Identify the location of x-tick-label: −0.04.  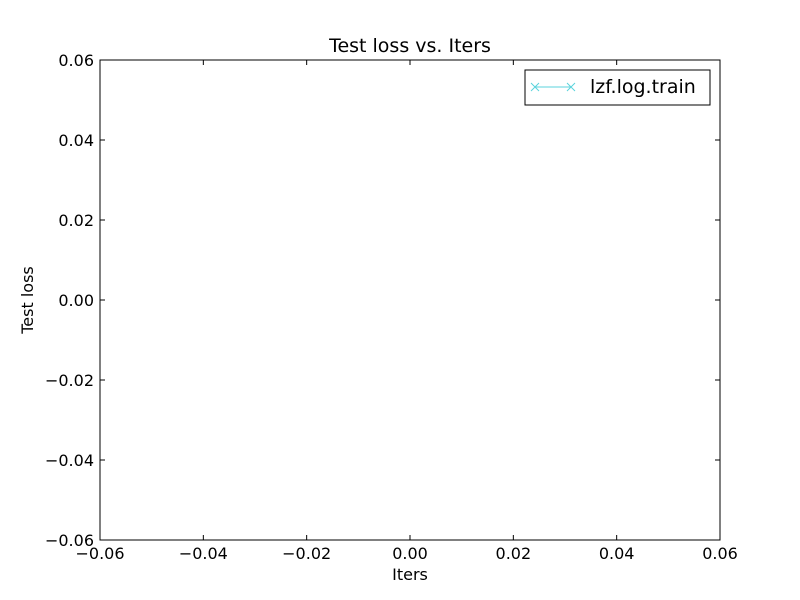
(203, 553).